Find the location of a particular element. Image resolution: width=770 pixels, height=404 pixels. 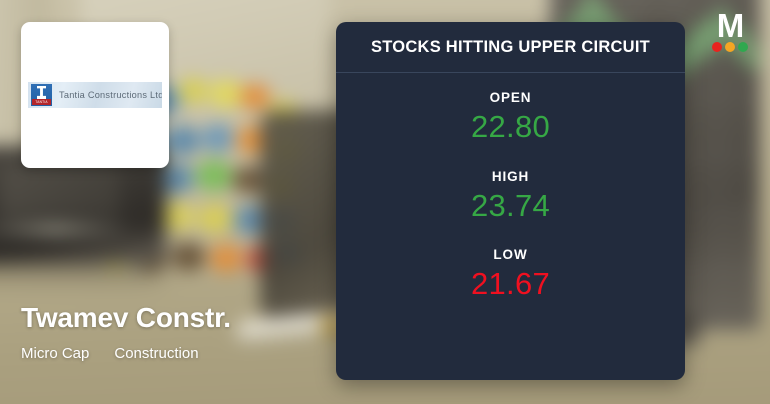

watermark-dot-green is located at coordinates (743, 47).